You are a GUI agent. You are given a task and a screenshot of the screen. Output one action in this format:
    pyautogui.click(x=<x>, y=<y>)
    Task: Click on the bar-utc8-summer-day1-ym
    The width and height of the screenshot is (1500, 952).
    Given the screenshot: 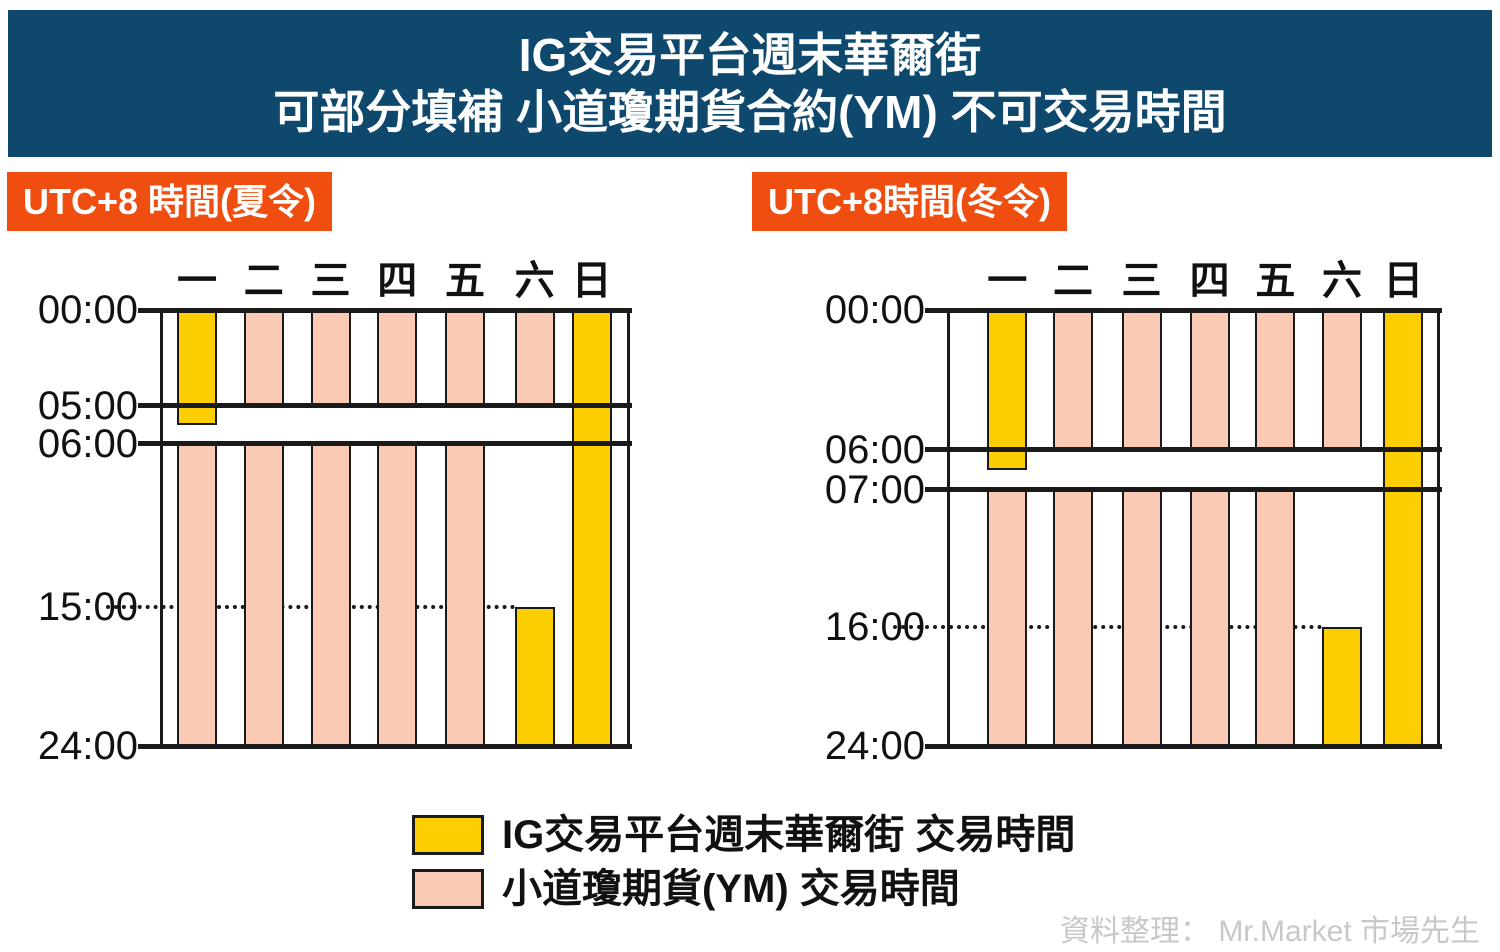 What is the action you would take?
    pyautogui.click(x=196, y=594)
    